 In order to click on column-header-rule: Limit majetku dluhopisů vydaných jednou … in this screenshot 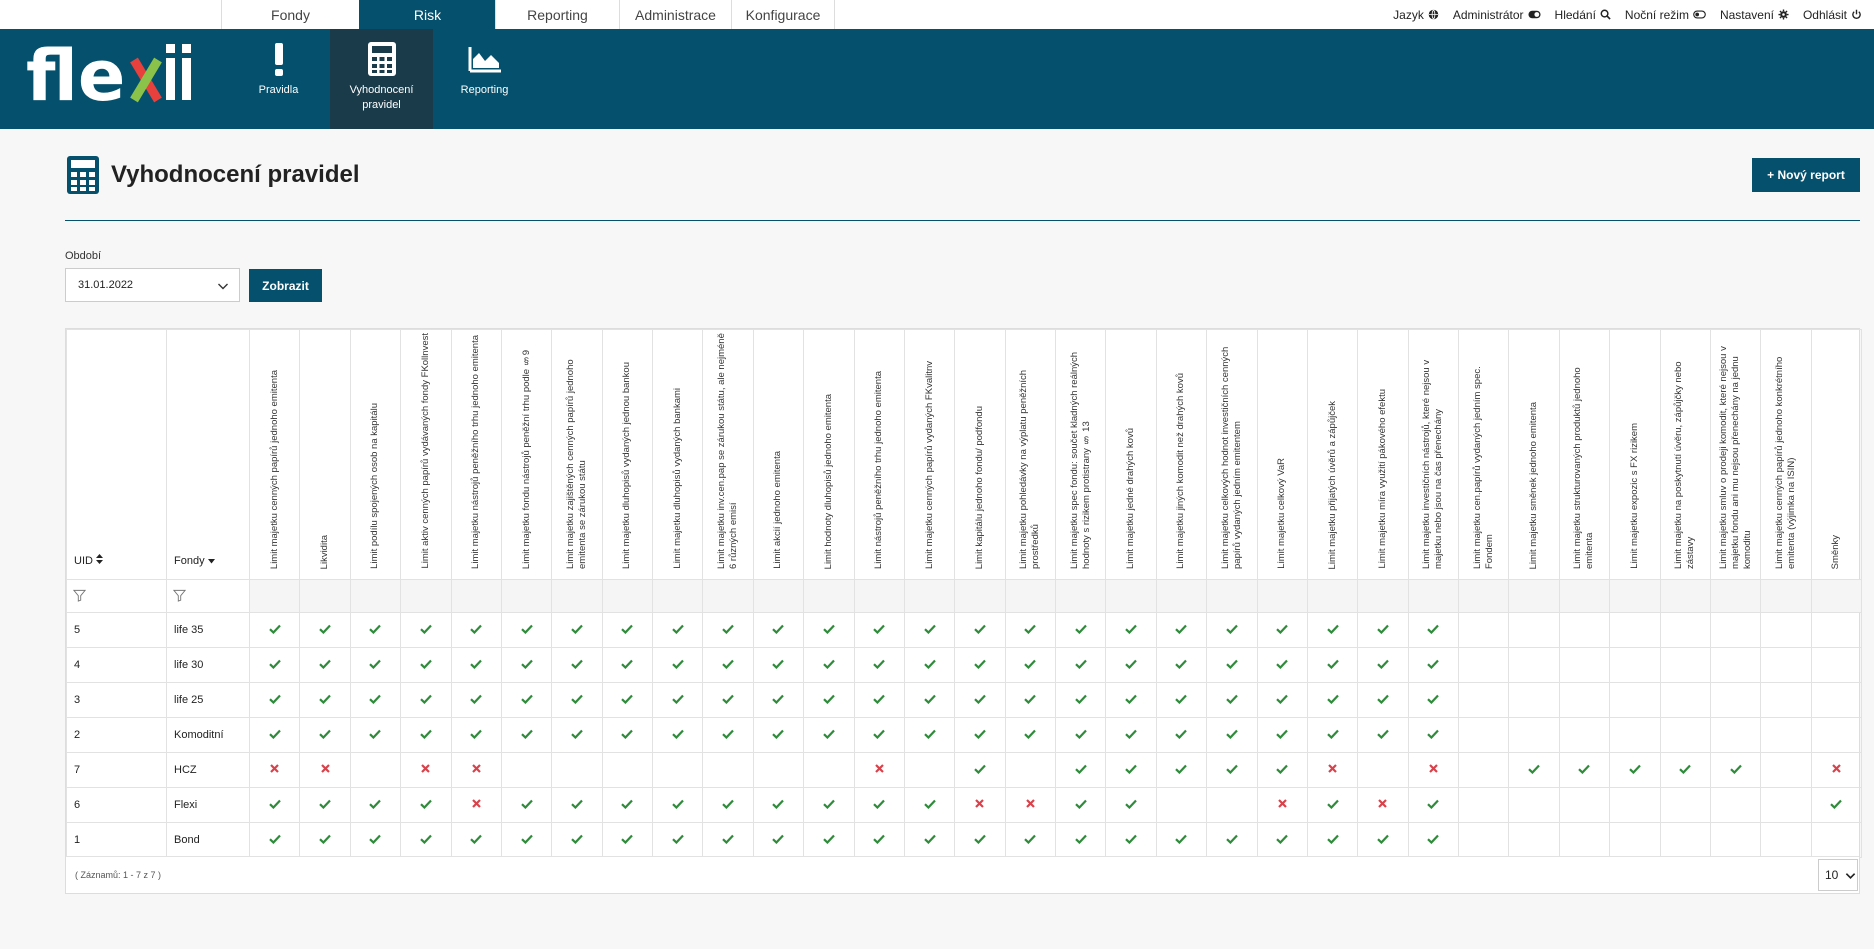, I will do `click(627, 454)`.